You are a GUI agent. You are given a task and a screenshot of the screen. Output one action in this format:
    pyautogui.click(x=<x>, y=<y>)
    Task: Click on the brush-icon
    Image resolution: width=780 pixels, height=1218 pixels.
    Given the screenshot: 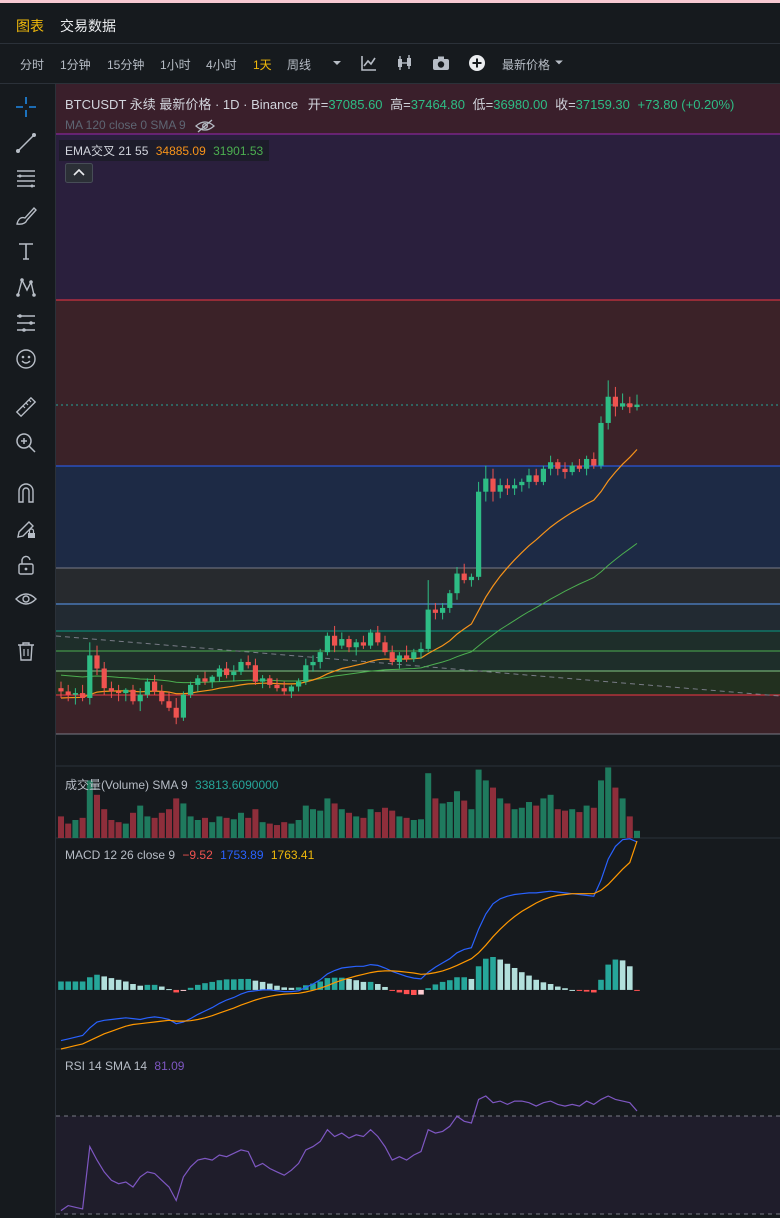 What is the action you would take?
    pyautogui.click(x=26, y=215)
    